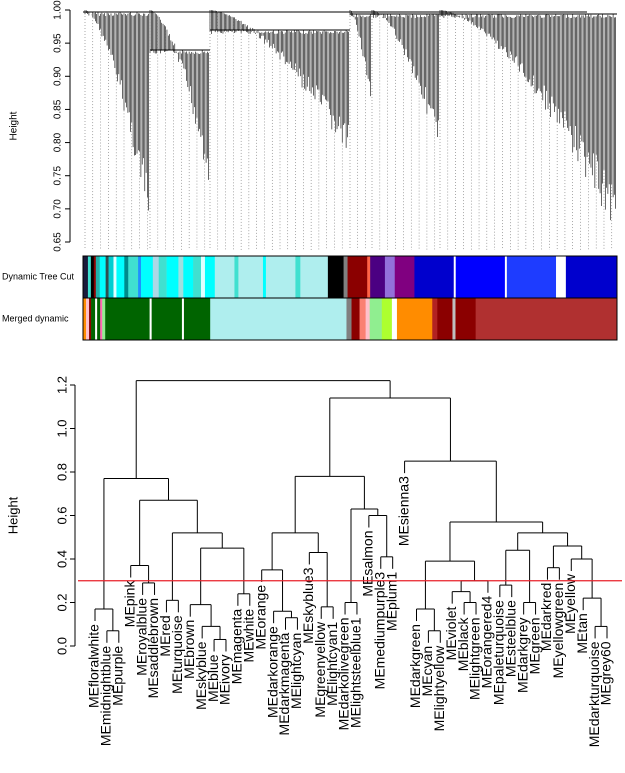 This screenshot has height=773, width=625. Describe the element at coordinates (272, 672) in the screenshot. I see `leaf-label: MEdarkorange` at that location.